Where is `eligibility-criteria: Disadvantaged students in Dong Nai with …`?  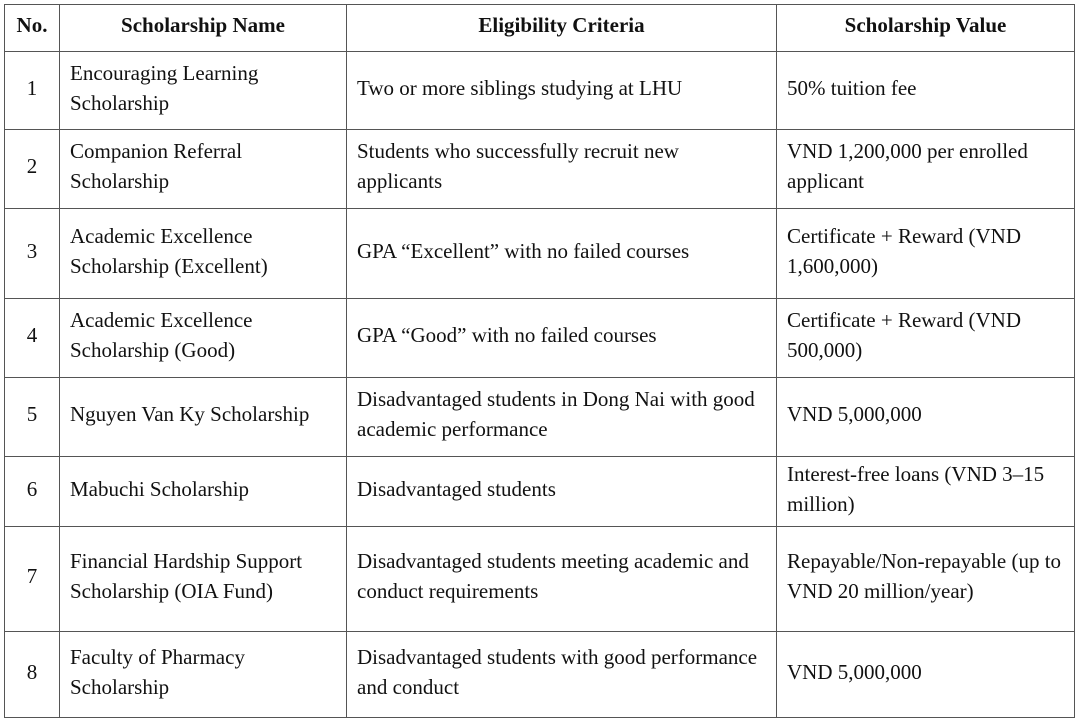
eligibility-criteria: Disadvantaged students in Dong Nai with … is located at coordinates (561, 417).